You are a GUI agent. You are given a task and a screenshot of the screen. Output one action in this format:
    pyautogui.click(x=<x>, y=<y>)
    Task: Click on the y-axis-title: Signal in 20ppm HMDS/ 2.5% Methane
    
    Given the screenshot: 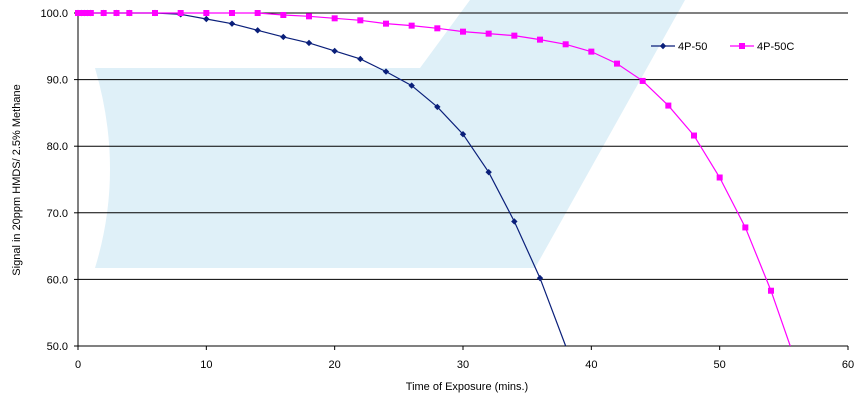 What is the action you would take?
    pyautogui.click(x=17, y=179)
    